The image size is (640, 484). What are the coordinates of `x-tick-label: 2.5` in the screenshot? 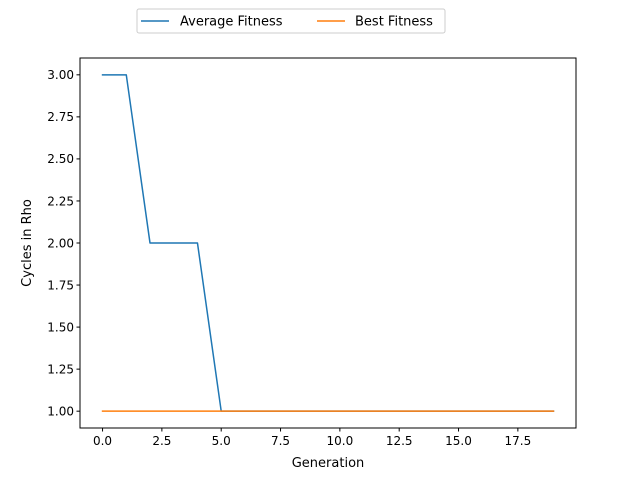 It's located at (161, 441).